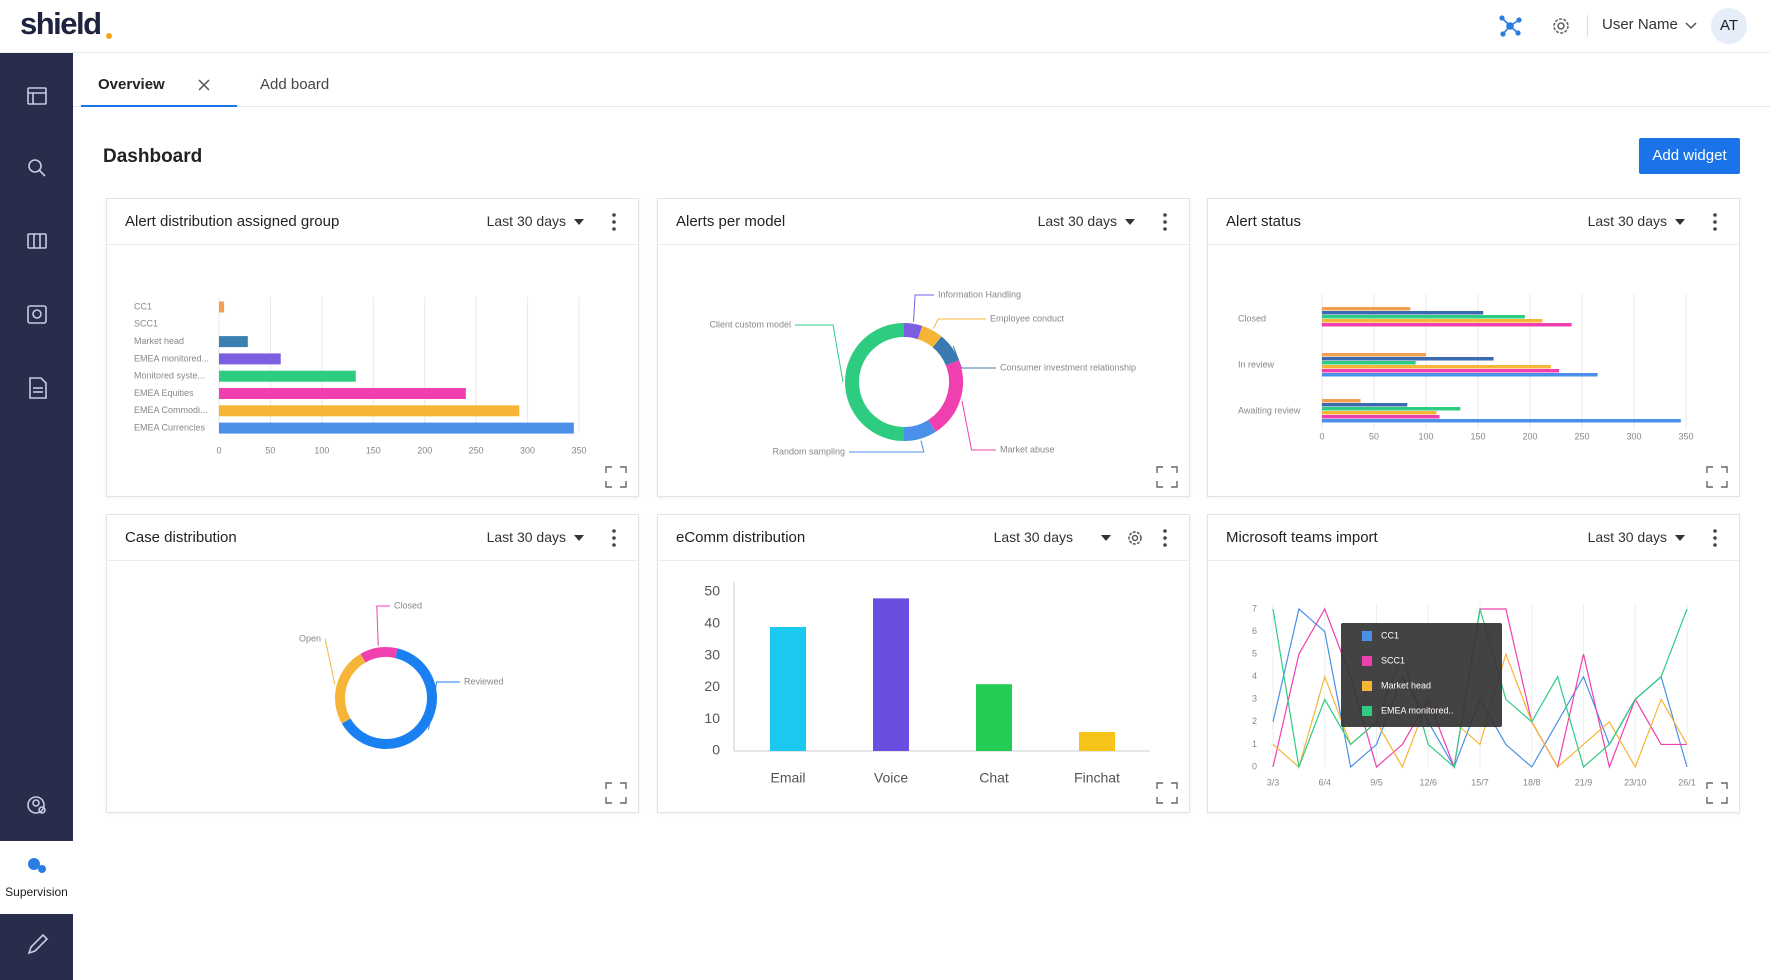 The width and height of the screenshot is (1770, 980). I want to click on legend-label: SCC1, so click(1393, 660).